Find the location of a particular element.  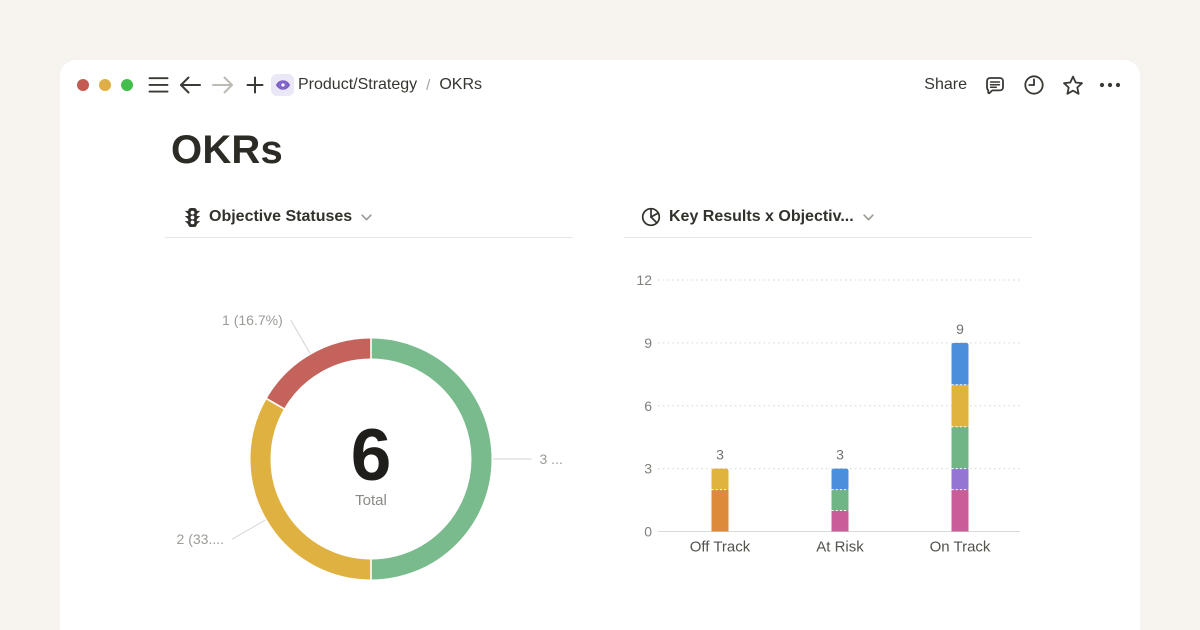

breadcrumb-parent: Product/Strategy is located at coordinates (358, 84).